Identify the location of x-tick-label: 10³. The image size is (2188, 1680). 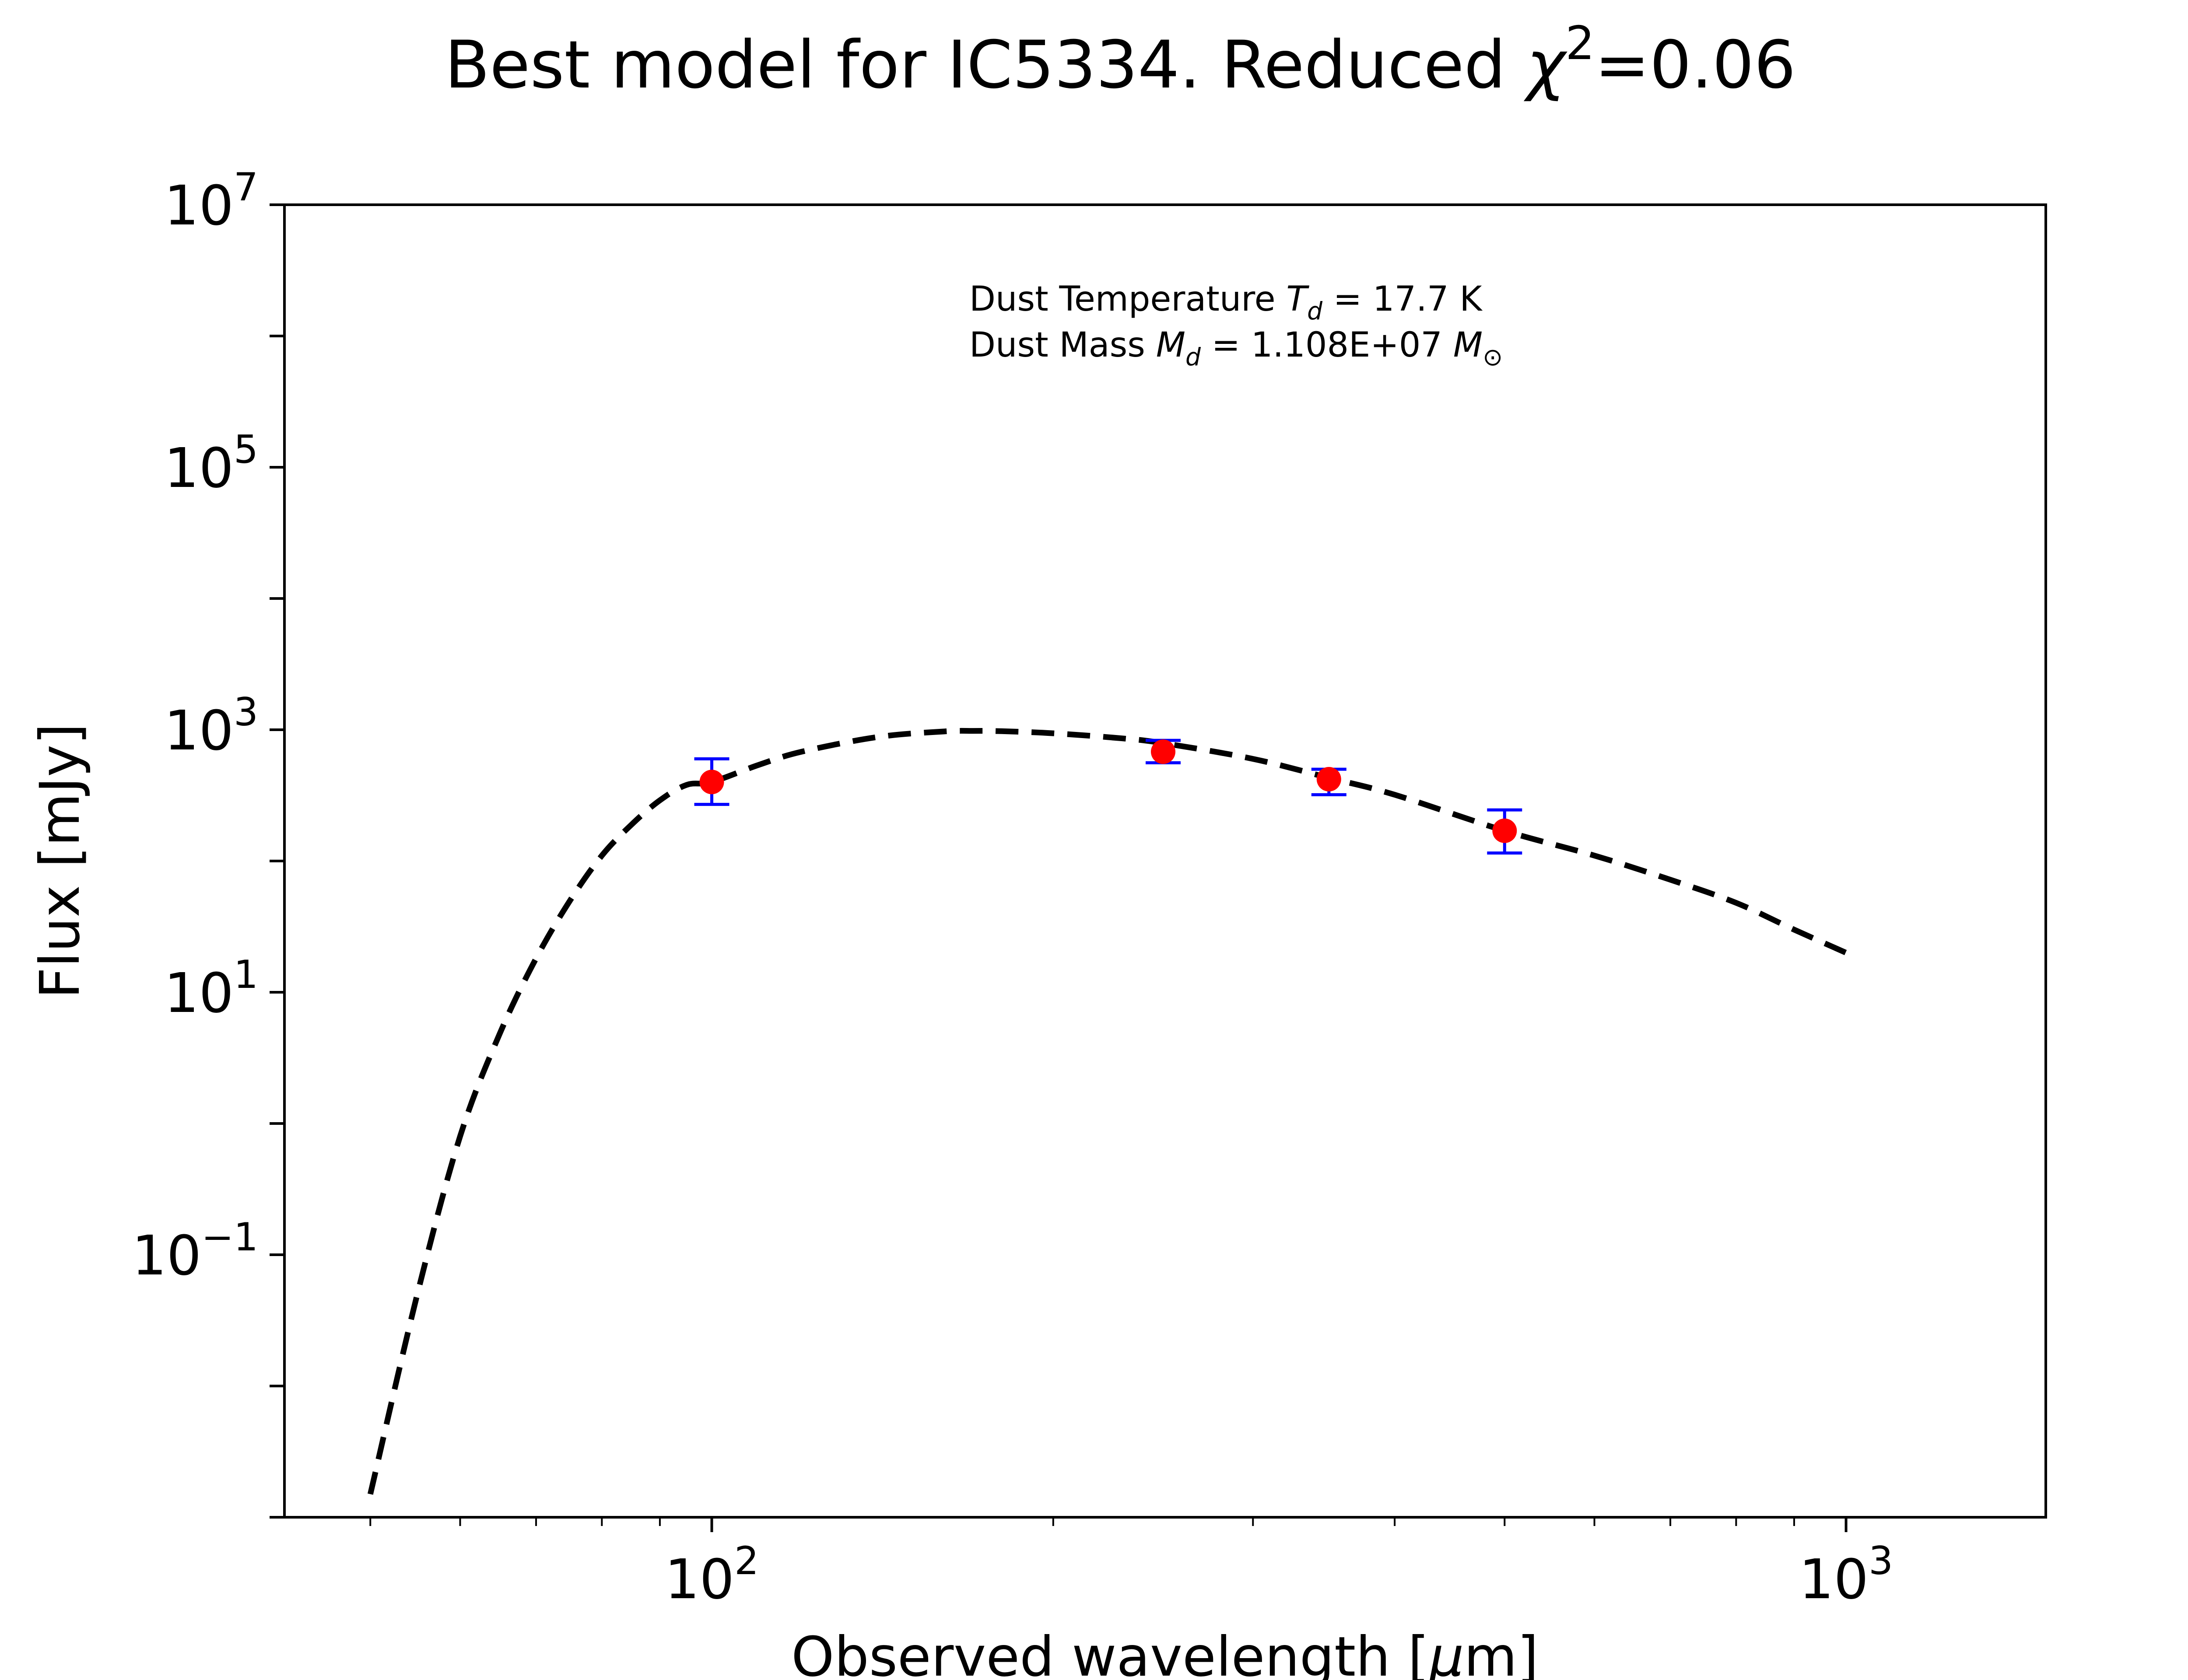
(1846, 1574).